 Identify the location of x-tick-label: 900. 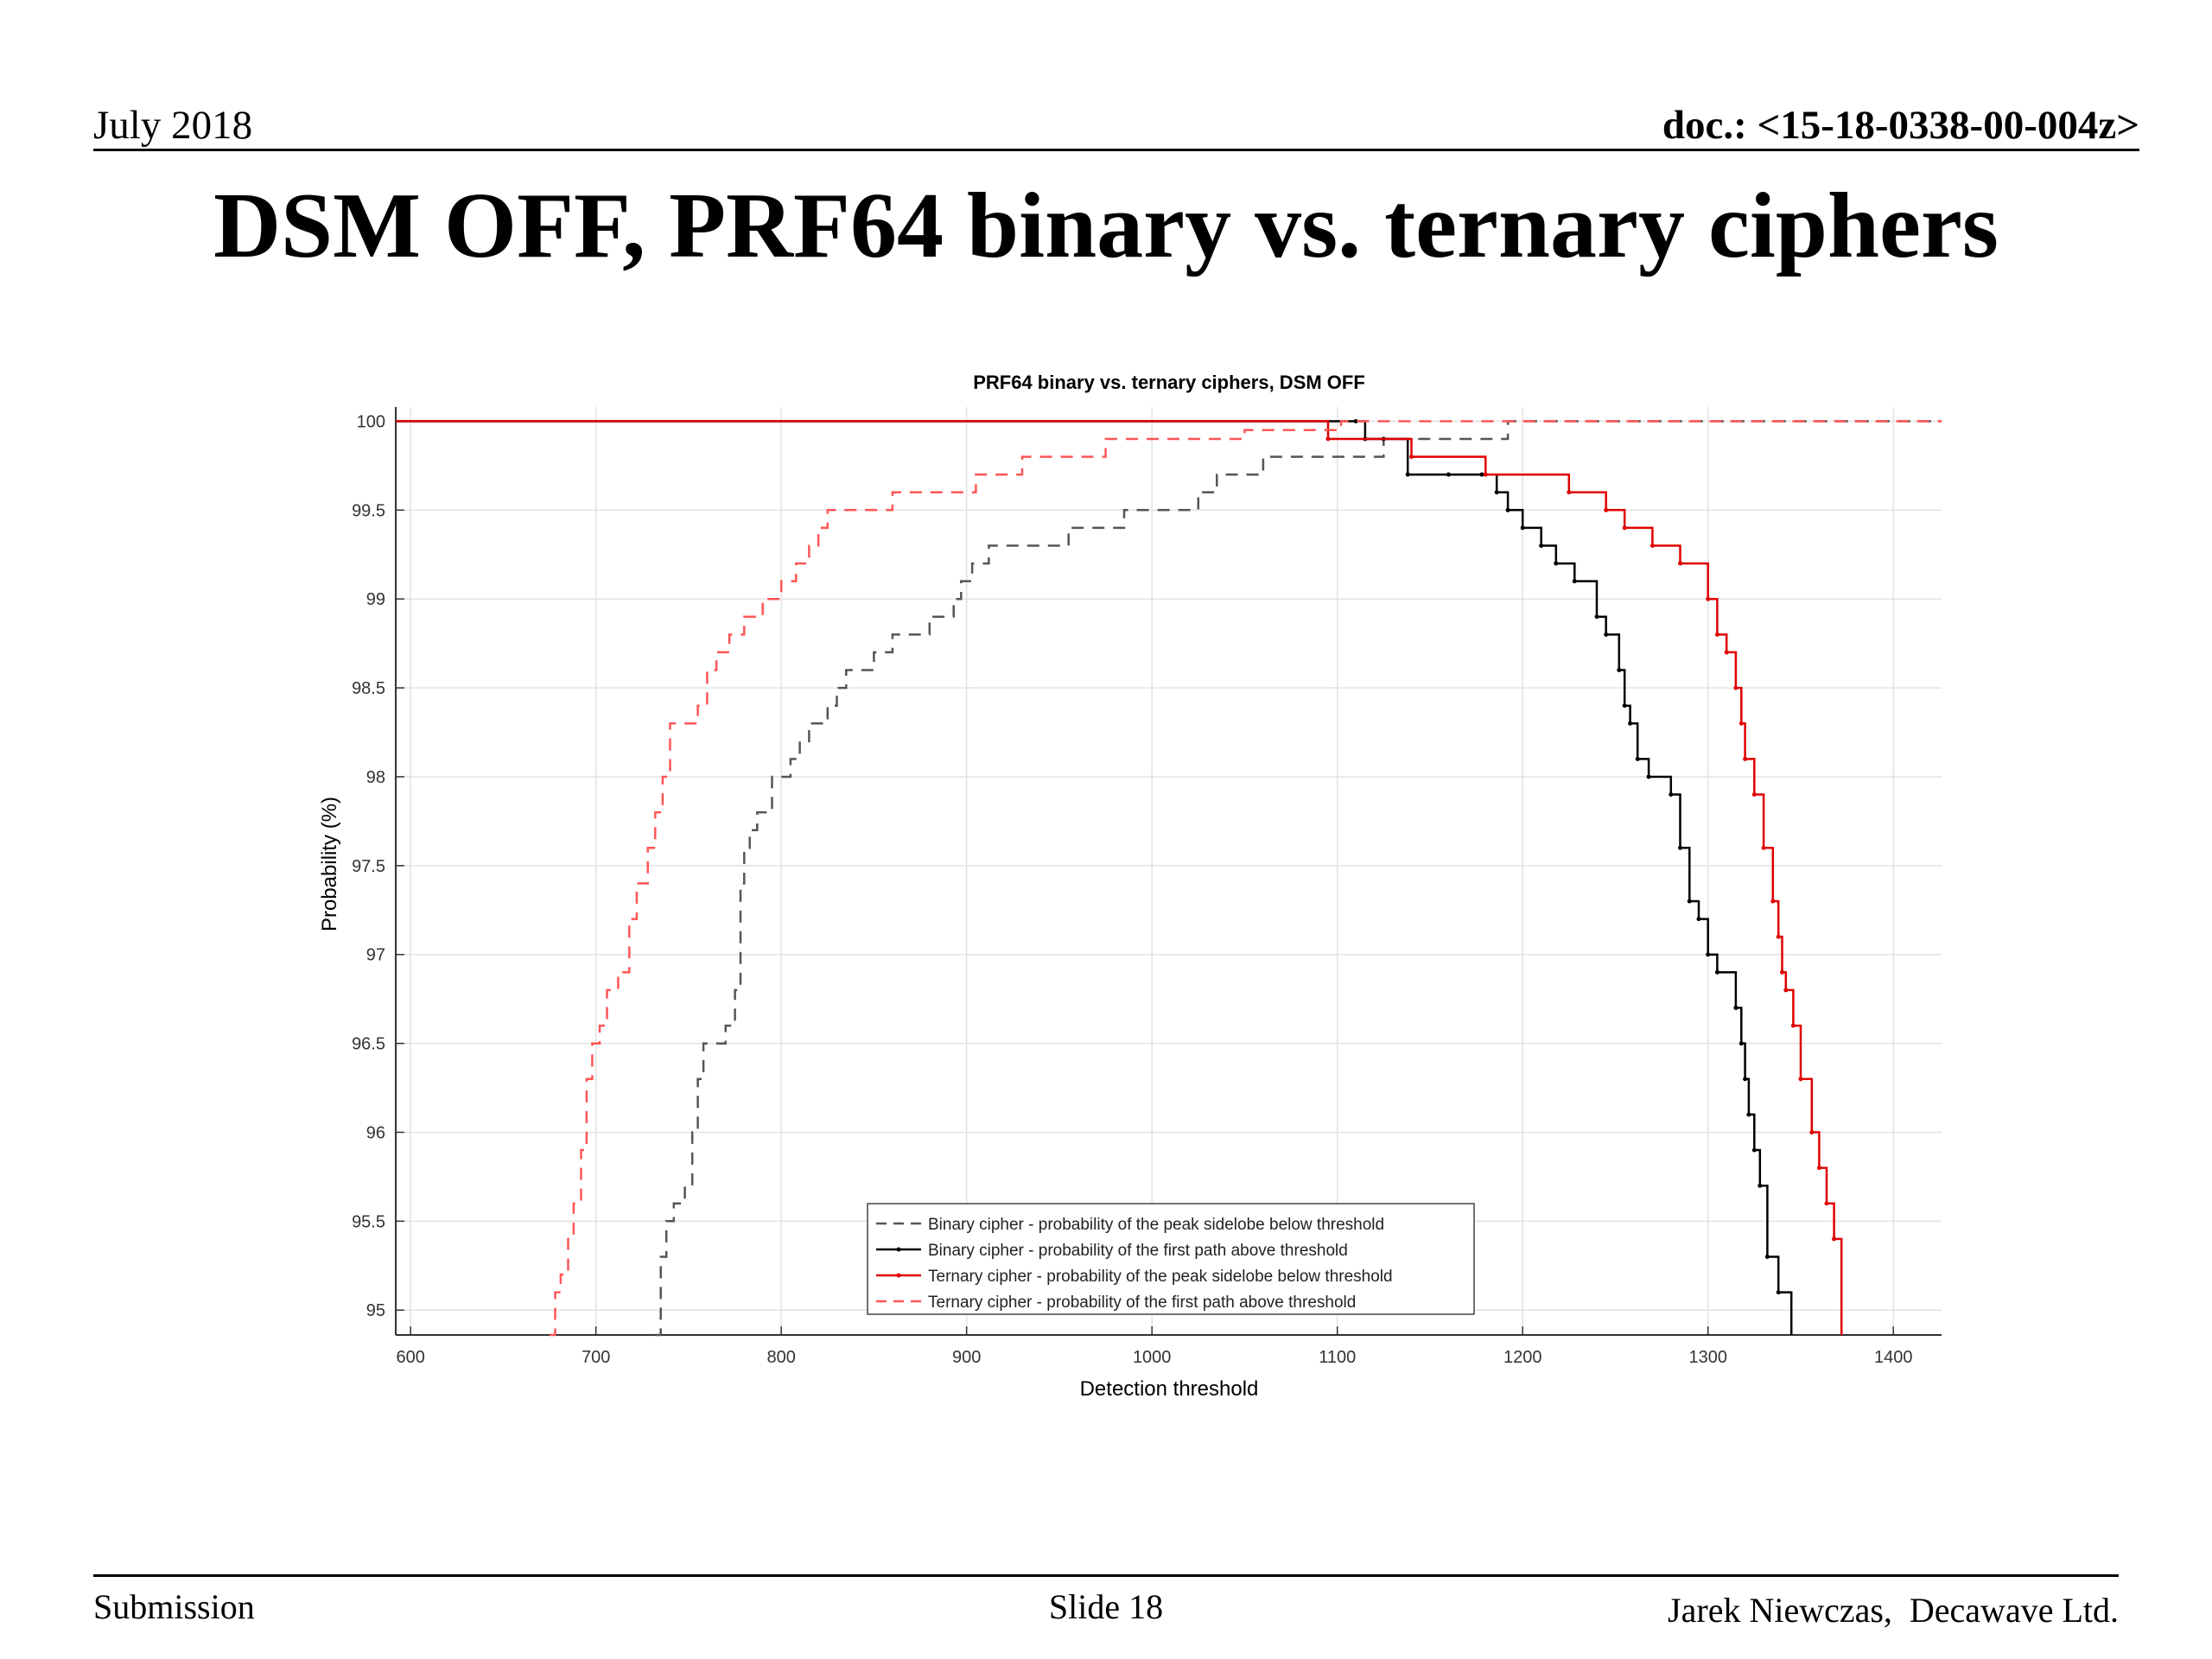
(967, 1357).